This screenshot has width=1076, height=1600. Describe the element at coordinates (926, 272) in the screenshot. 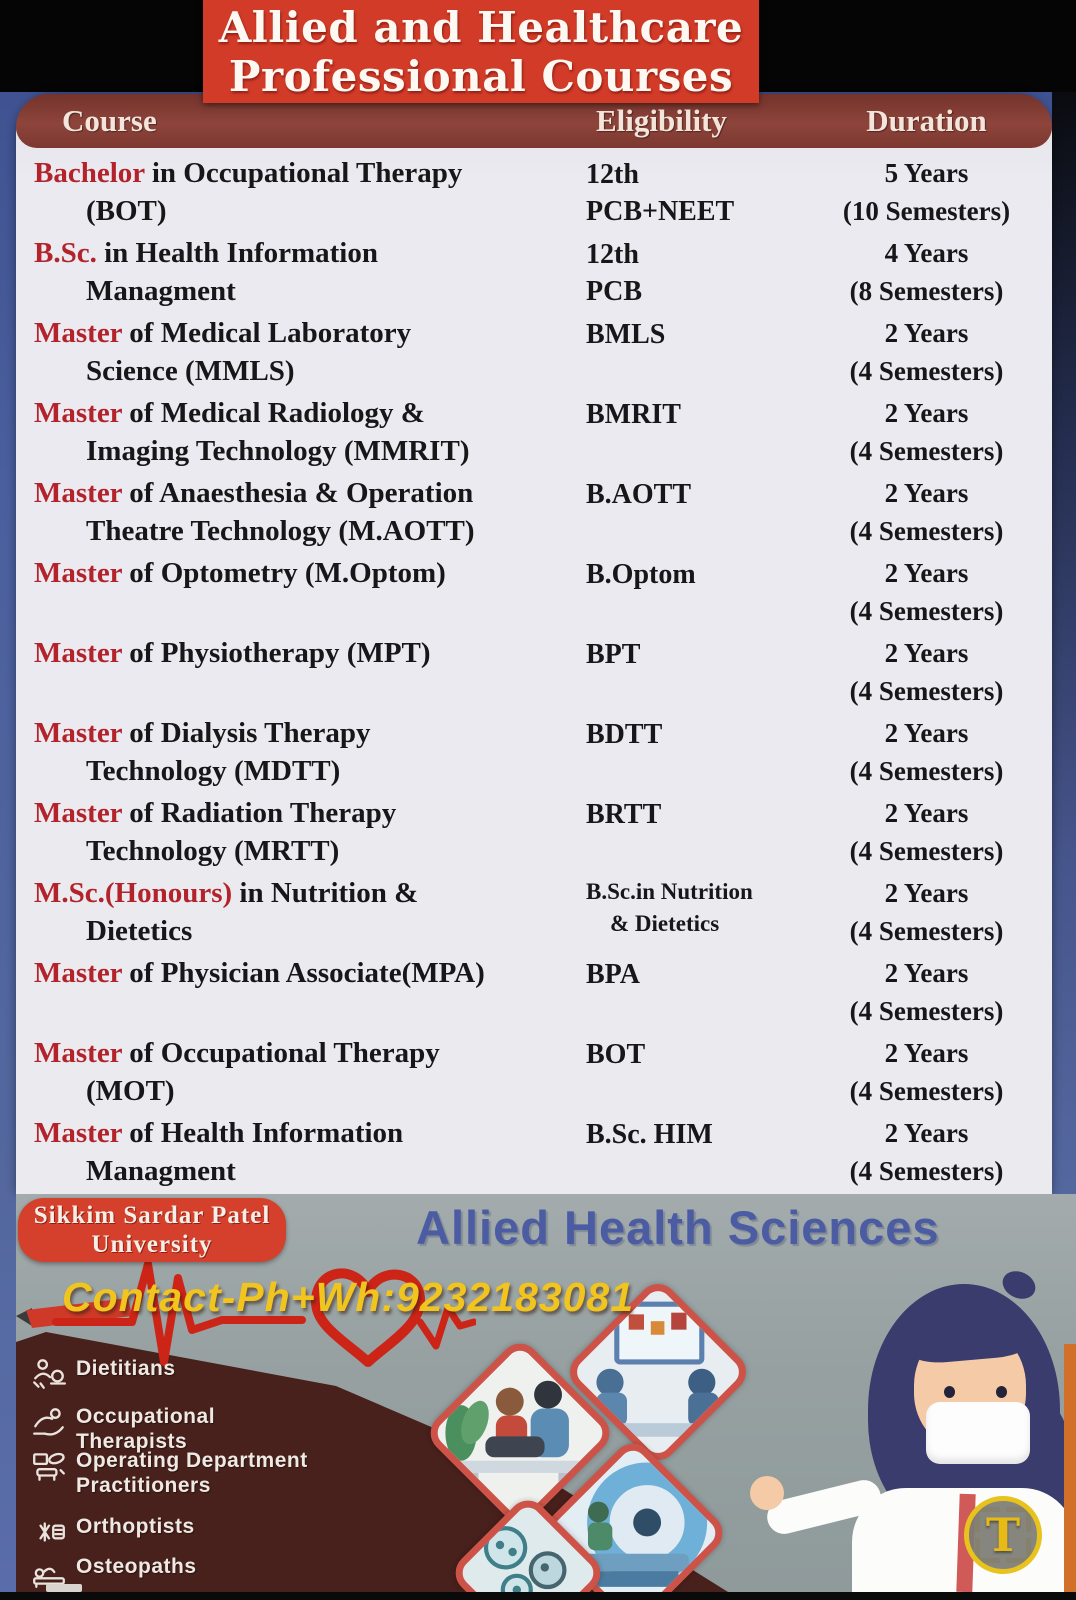

I see `duration-cell: 4 Years (8 Semesters)` at that location.